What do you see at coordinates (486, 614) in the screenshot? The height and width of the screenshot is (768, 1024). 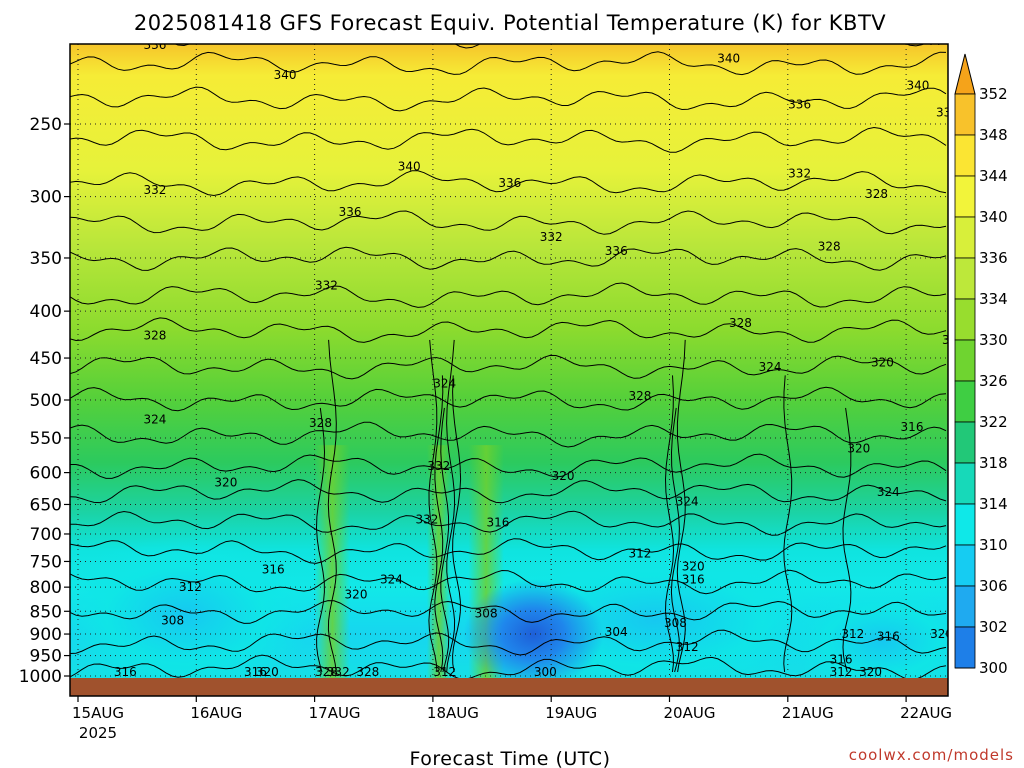 I see `contour-label: 308` at bounding box center [486, 614].